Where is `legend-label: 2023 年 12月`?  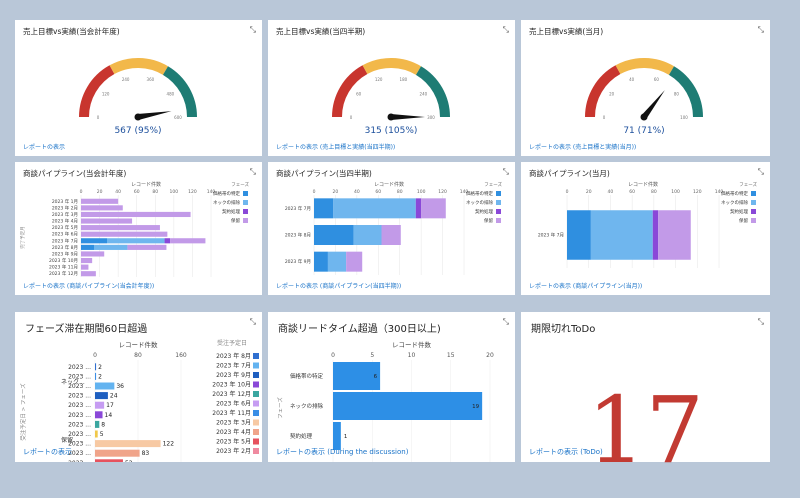
legend-label: 2023 年 12月 is located at coordinates (231, 394).